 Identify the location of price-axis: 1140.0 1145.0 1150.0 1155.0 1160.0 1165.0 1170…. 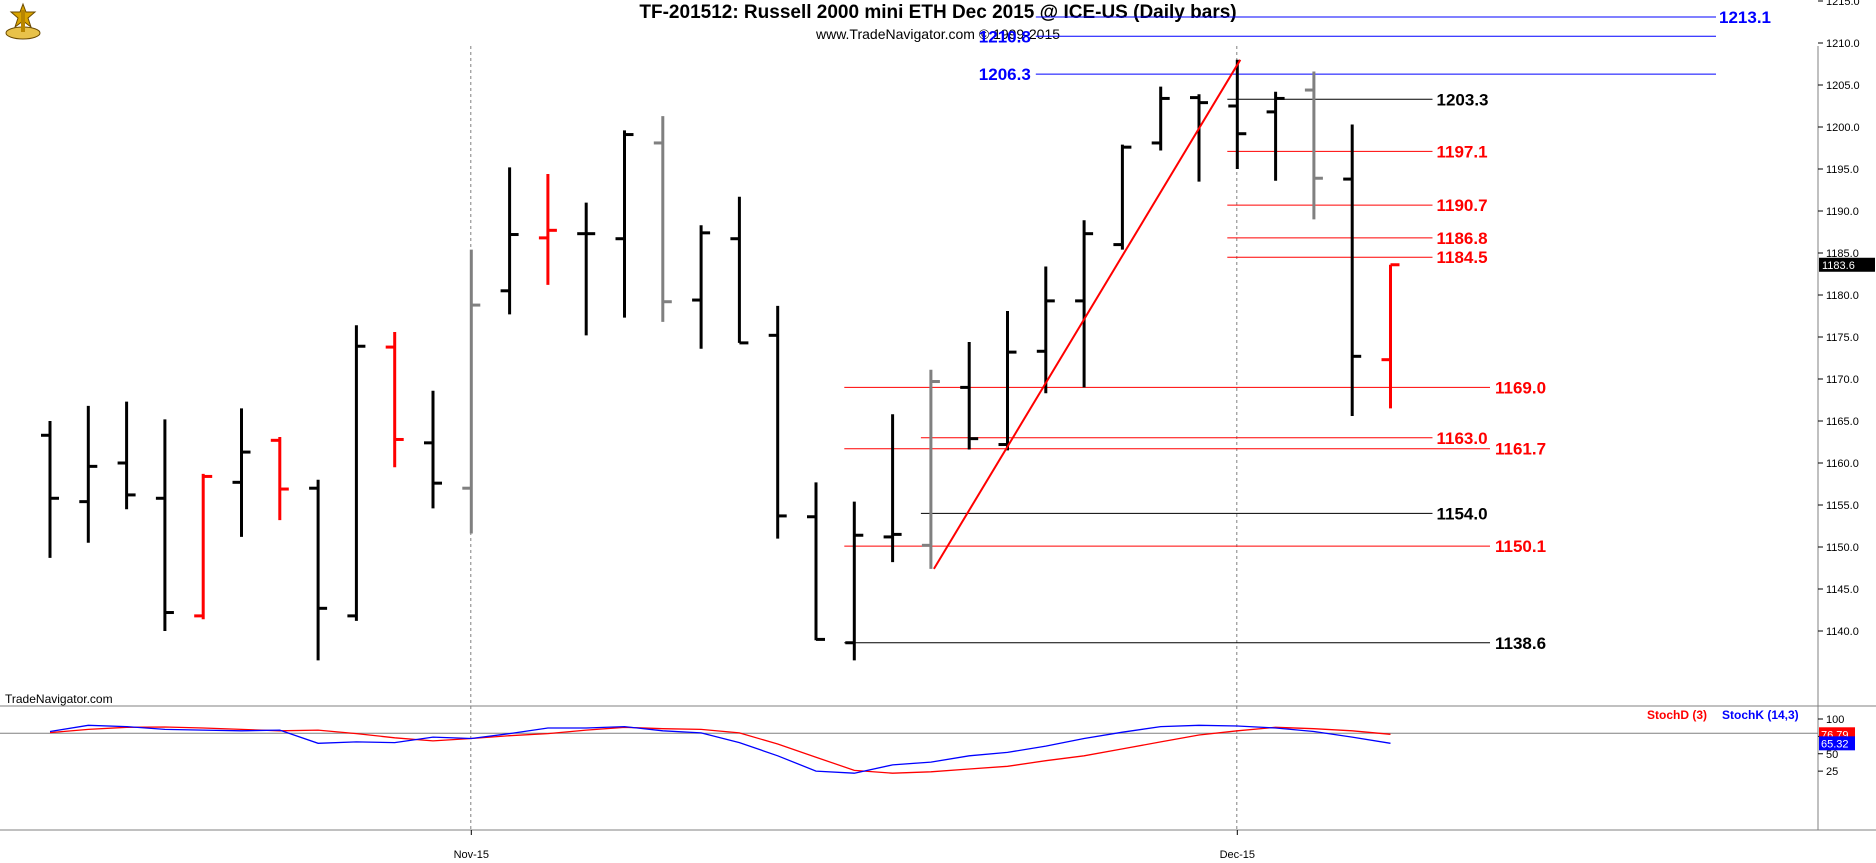
(1846, 319).